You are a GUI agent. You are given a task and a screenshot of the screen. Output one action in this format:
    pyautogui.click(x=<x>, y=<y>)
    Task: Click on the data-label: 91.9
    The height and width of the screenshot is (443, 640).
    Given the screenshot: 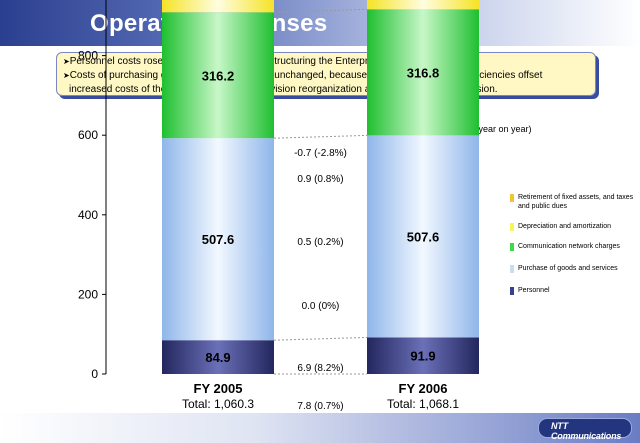 What is the action you would take?
    pyautogui.click(x=422, y=356)
    